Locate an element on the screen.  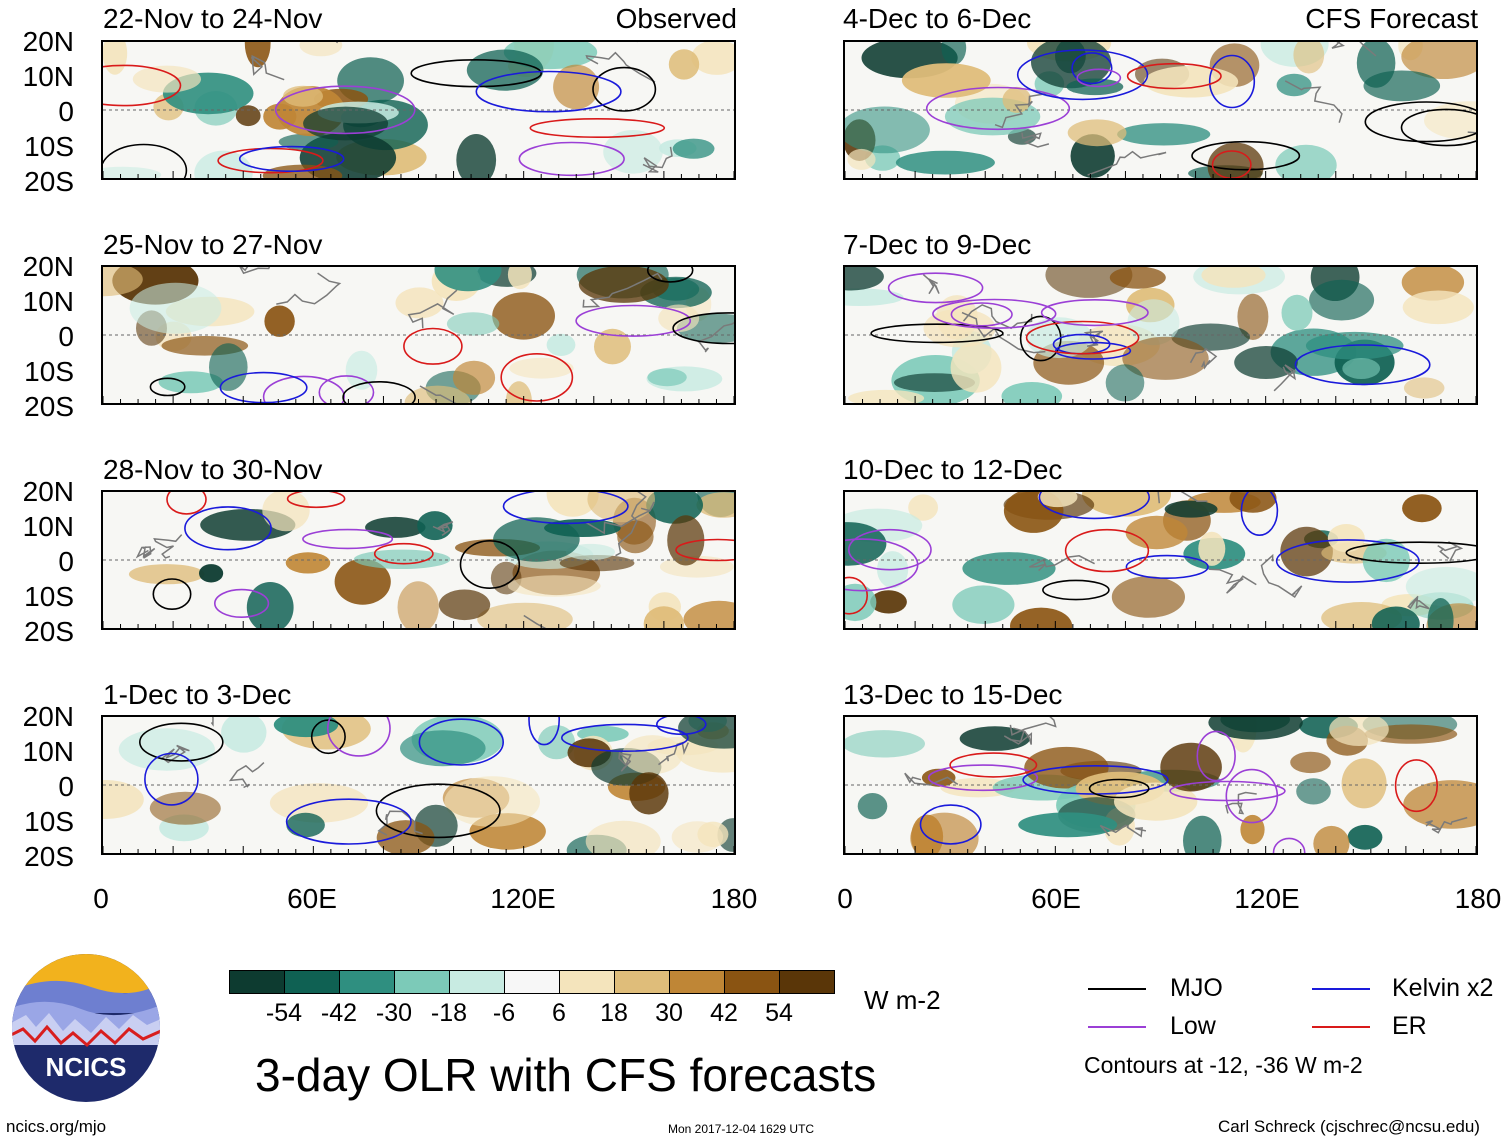
panel-title-4: 1-Dec to 3-Dec is located at coordinates (197, 694).